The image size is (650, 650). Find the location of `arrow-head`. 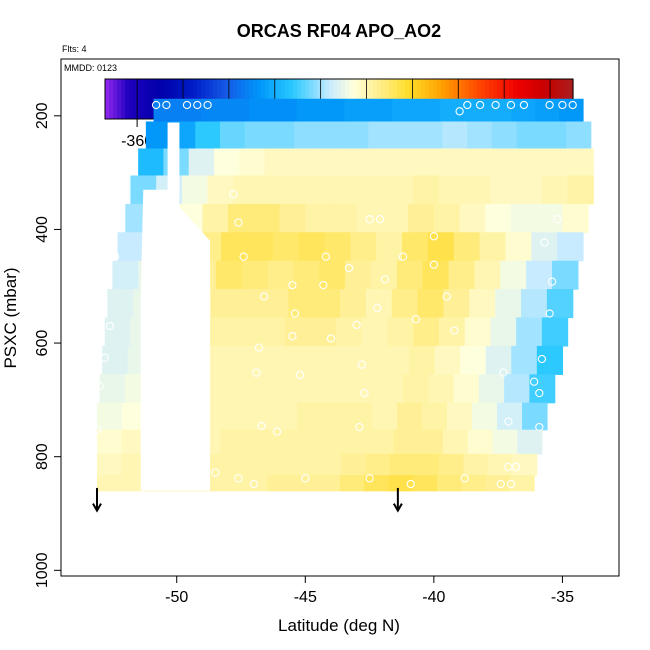

arrow-head is located at coordinates (397, 508).